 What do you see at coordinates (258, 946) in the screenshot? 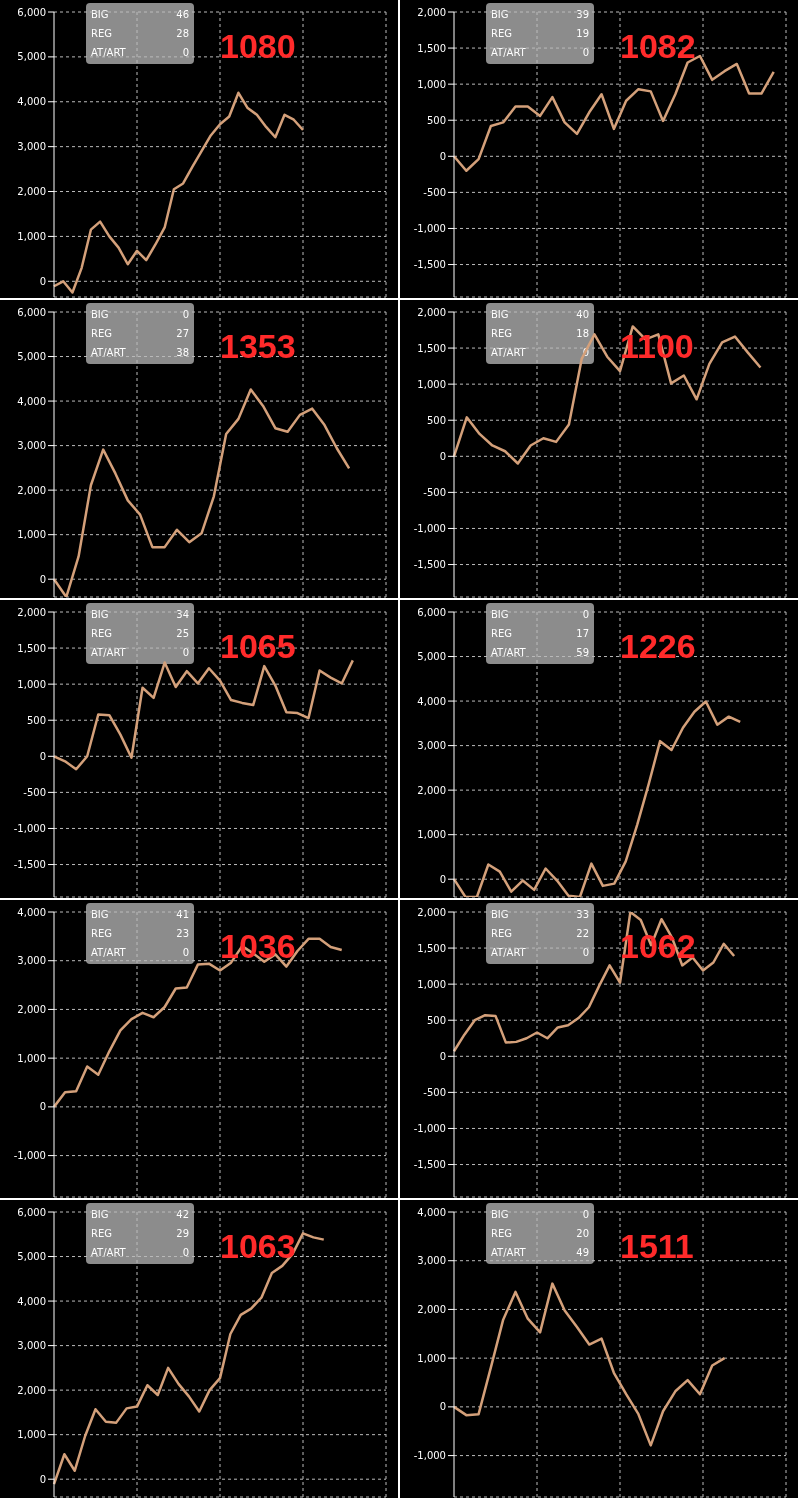
I see `chart-title: 1036` at bounding box center [258, 946].